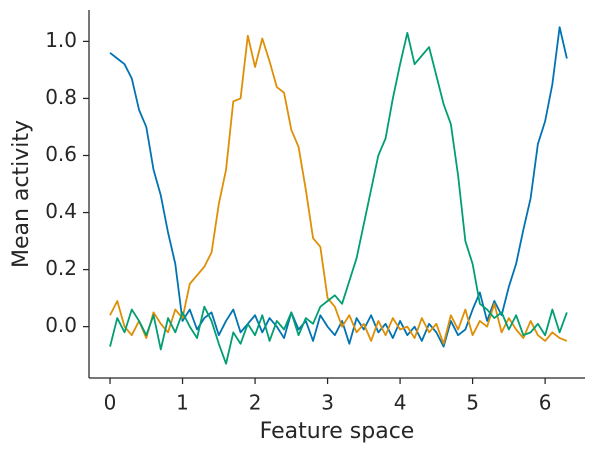 Image resolution: width=595 pixels, height=455 pixels. Describe the element at coordinates (61, 325) in the screenshot. I see `y-tick-label: 0.0` at that location.